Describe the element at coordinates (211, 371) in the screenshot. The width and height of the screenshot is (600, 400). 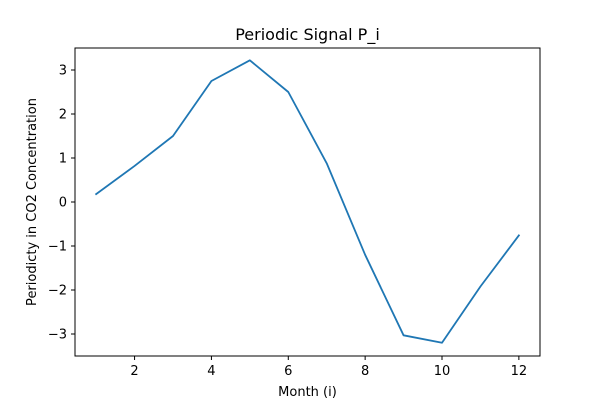
I see `x-tick-label: 4` at that location.